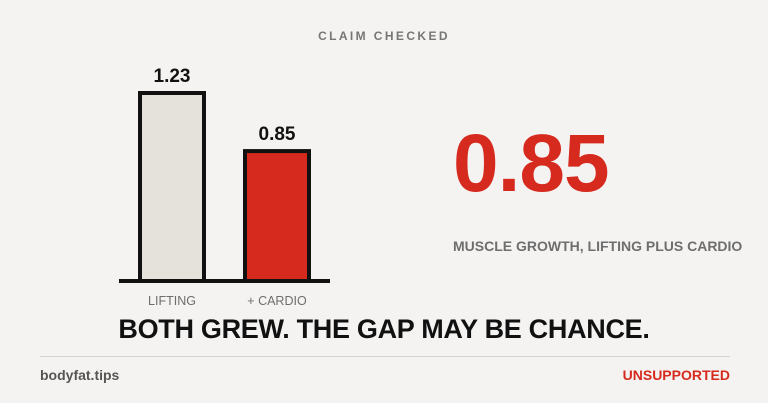 The width and height of the screenshot is (768, 403). What do you see at coordinates (531, 163) in the screenshot?
I see `highlight-value: 0.85` at bounding box center [531, 163].